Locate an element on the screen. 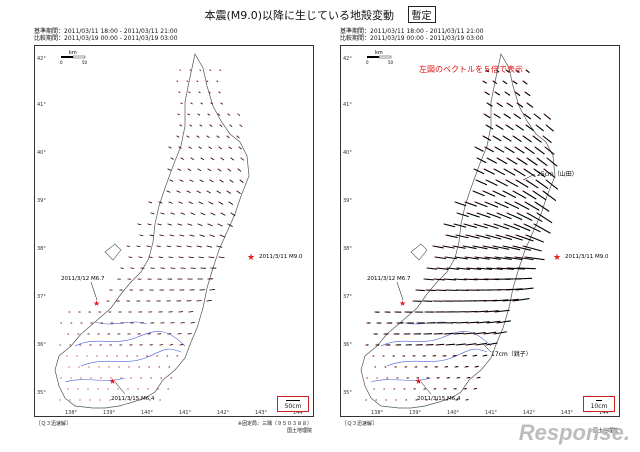  footer-agency: 国土地理院 is located at coordinates (299, 431).